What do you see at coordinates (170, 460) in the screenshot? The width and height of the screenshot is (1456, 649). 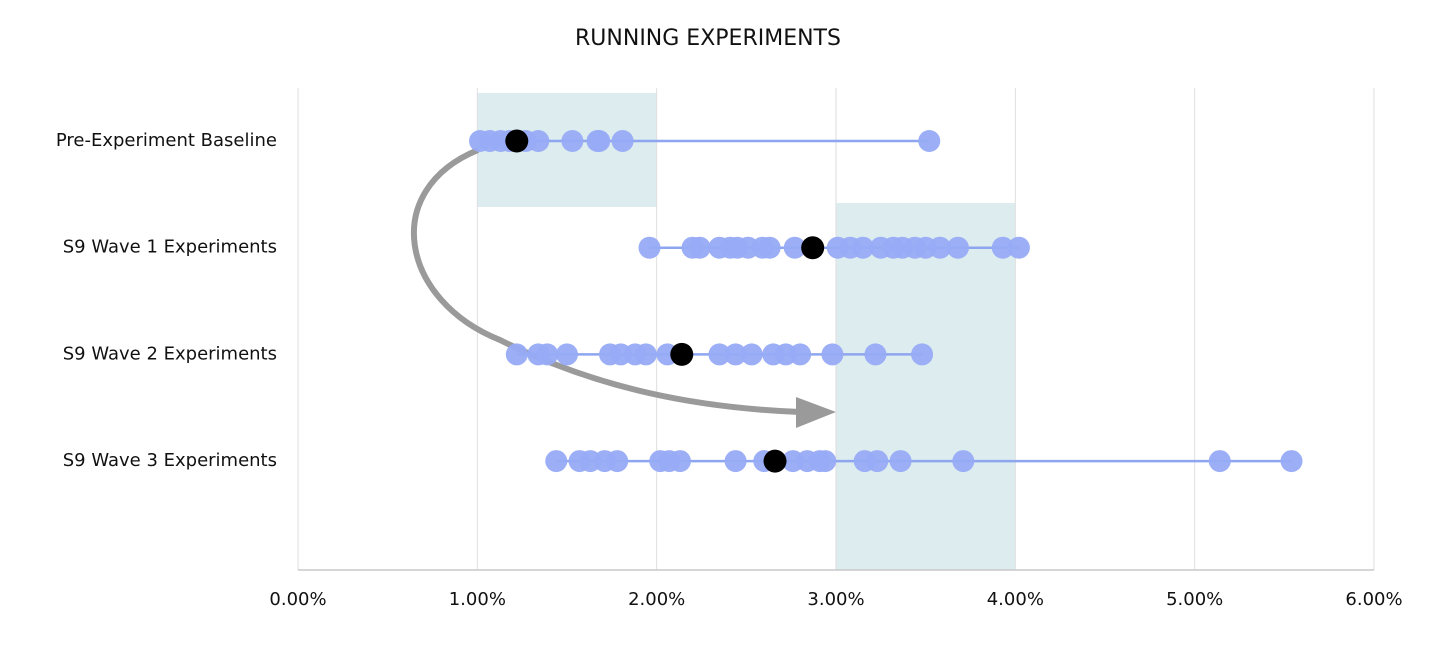 I see `y-category-label: S9 Wave 3 Experiments` at bounding box center [170, 460].